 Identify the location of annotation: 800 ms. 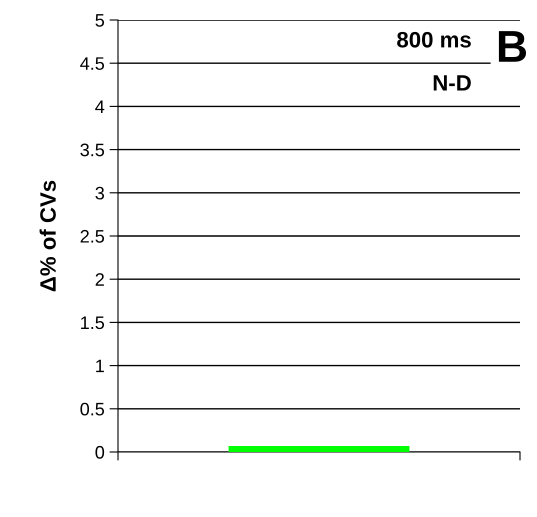
(434, 40).